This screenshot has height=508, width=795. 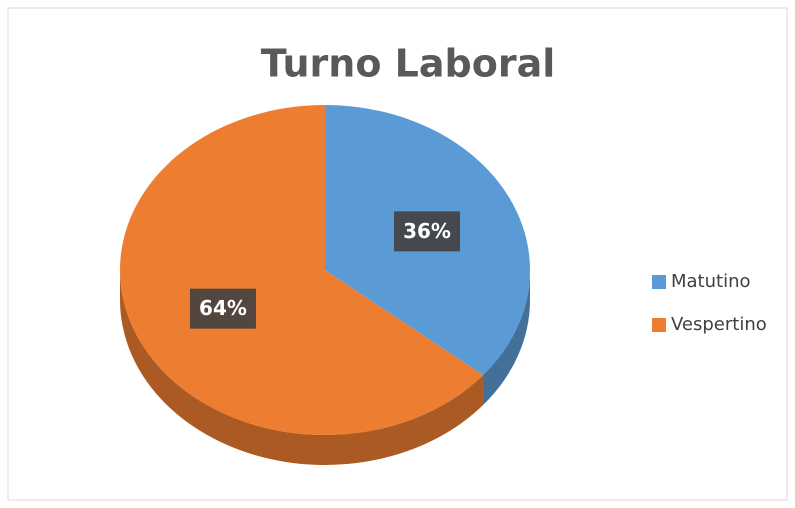 What do you see at coordinates (719, 324) in the screenshot?
I see `legend-label: Vespertino` at bounding box center [719, 324].